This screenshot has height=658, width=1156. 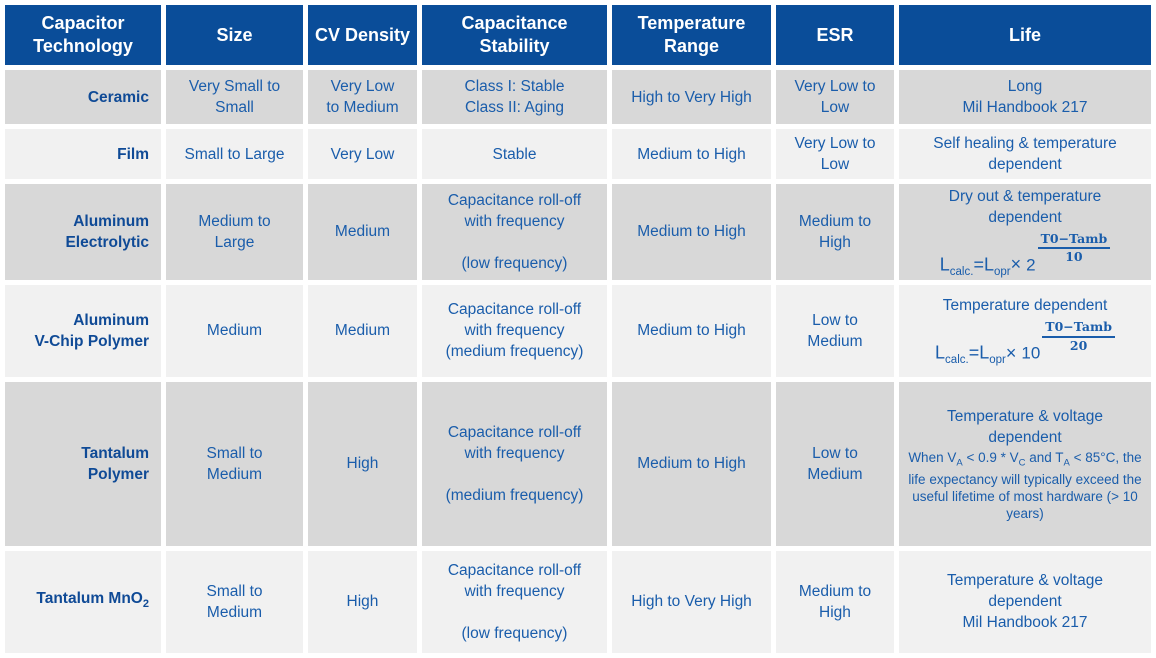 What do you see at coordinates (362, 107) in the screenshot?
I see `cell-line: to Medium` at bounding box center [362, 107].